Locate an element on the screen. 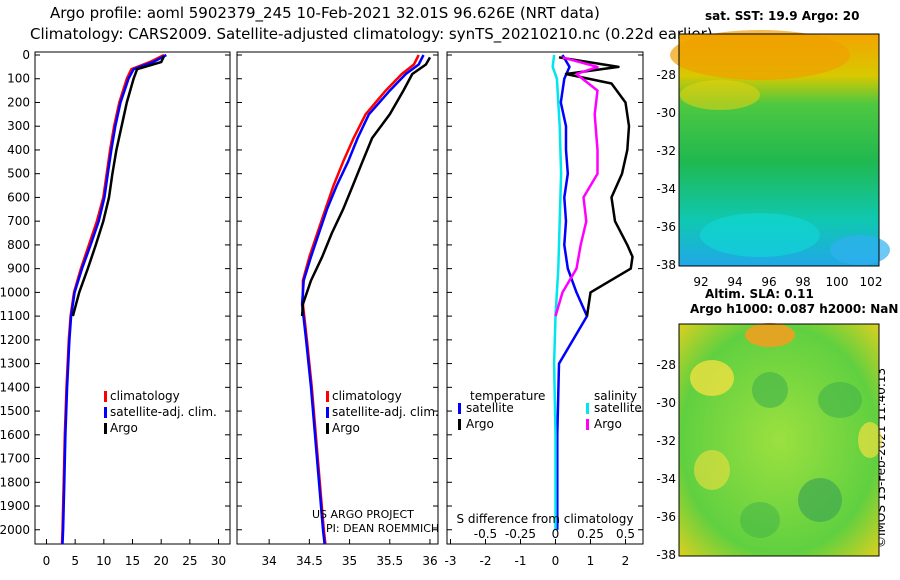  annotation-pi: PI: DEAN ROEMMICH is located at coordinates (382, 528).